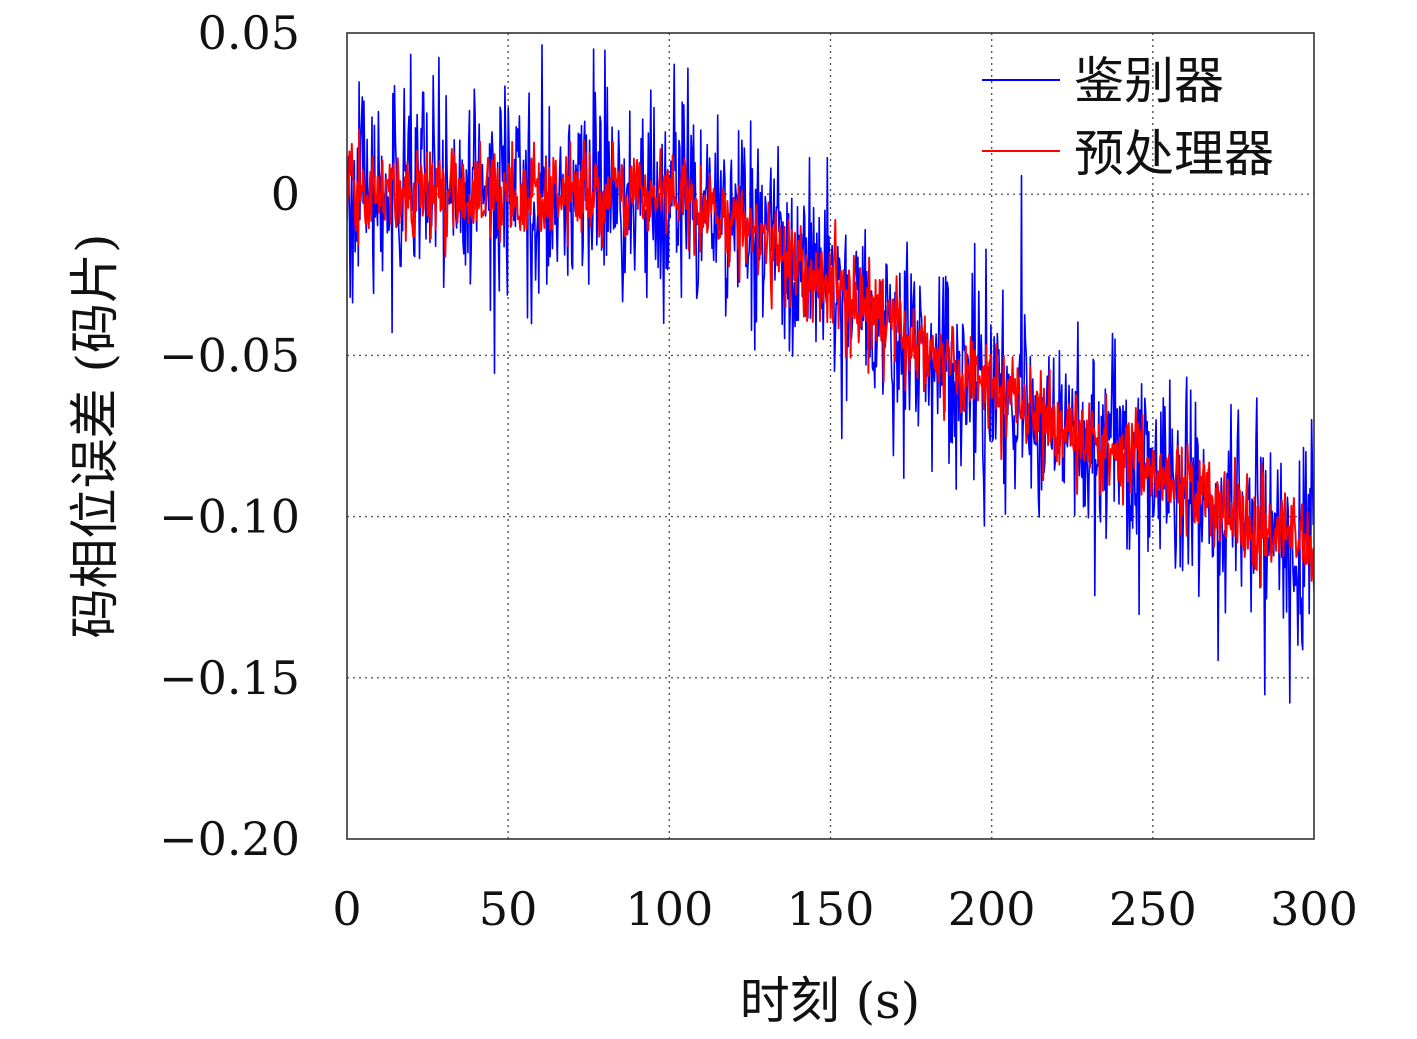  Describe the element at coordinates (1128, 117) in the screenshot. I see `legend: 鉴别器 预处理器` at that location.